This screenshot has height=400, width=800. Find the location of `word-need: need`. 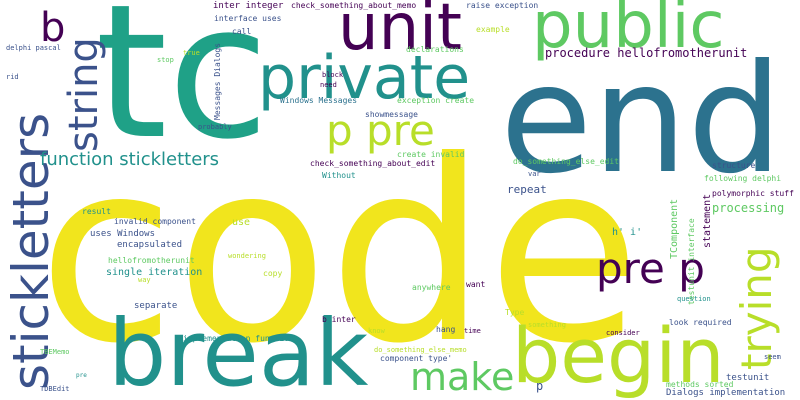

word-need: need is located at coordinates (328, 85).